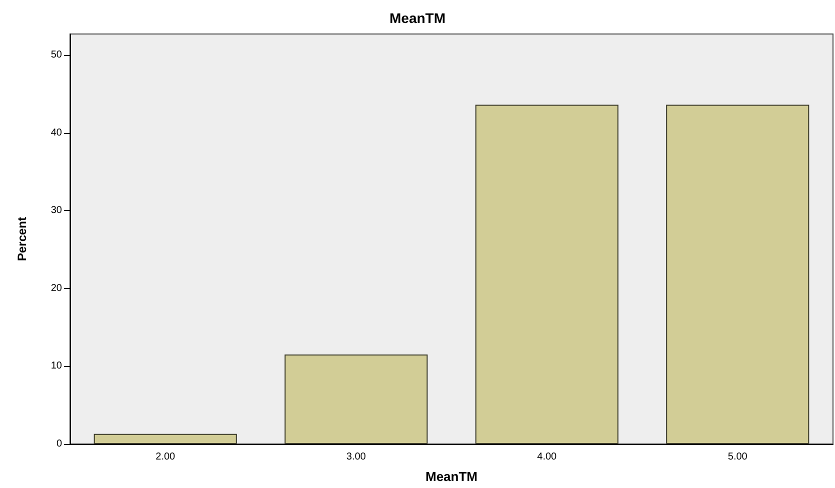 The image size is (835, 488). Describe the element at coordinates (418, 18) in the screenshot. I see `chart-title: MeanTM` at that location.